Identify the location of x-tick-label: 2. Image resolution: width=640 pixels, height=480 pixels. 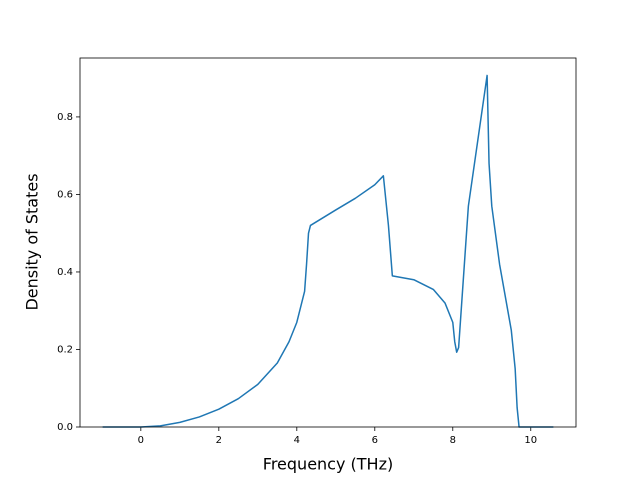
(219, 440).